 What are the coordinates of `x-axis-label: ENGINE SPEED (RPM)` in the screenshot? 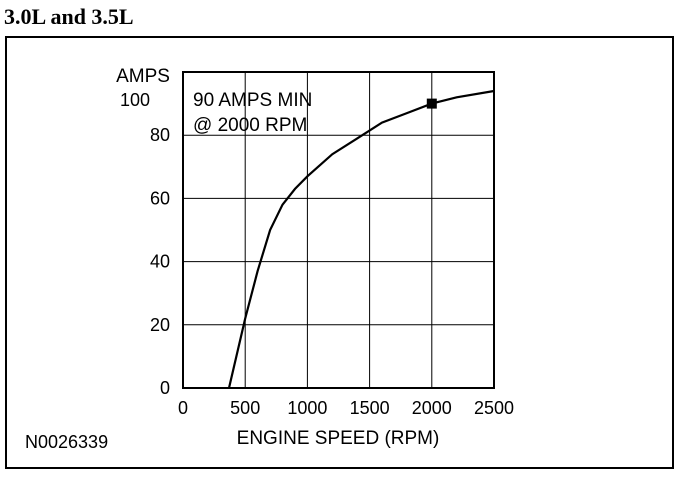 It's located at (338, 438).